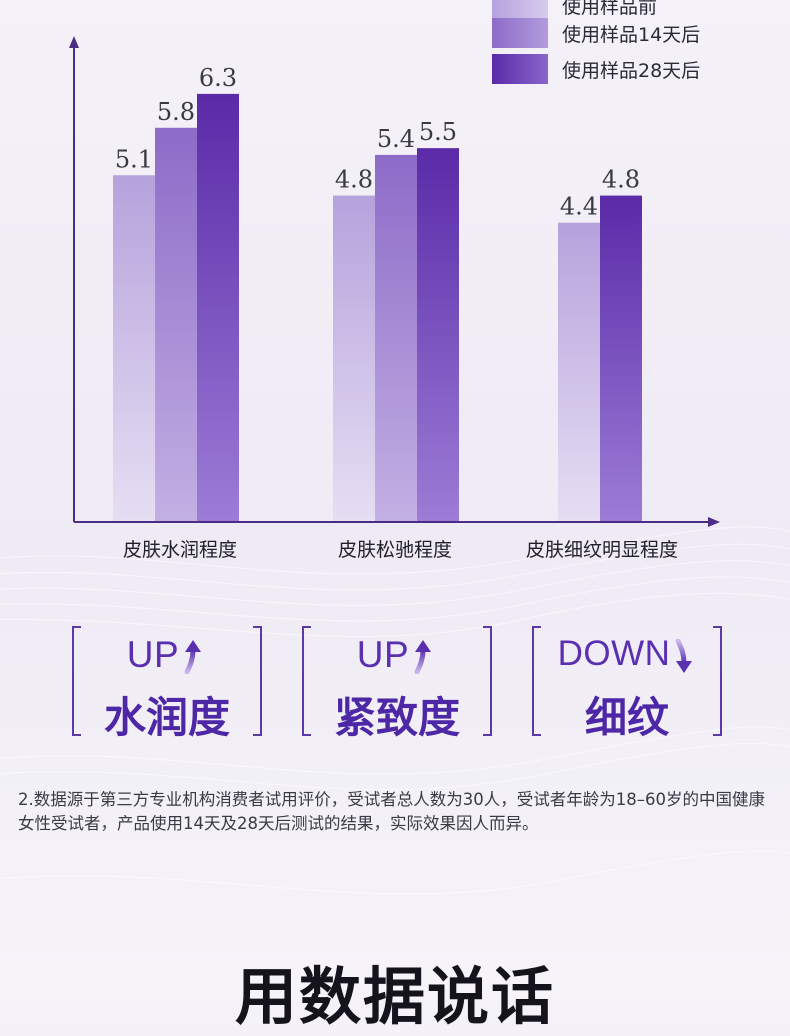  Describe the element at coordinates (354, 180) in the screenshot. I see `value-label-before-1: 4.8` at that location.